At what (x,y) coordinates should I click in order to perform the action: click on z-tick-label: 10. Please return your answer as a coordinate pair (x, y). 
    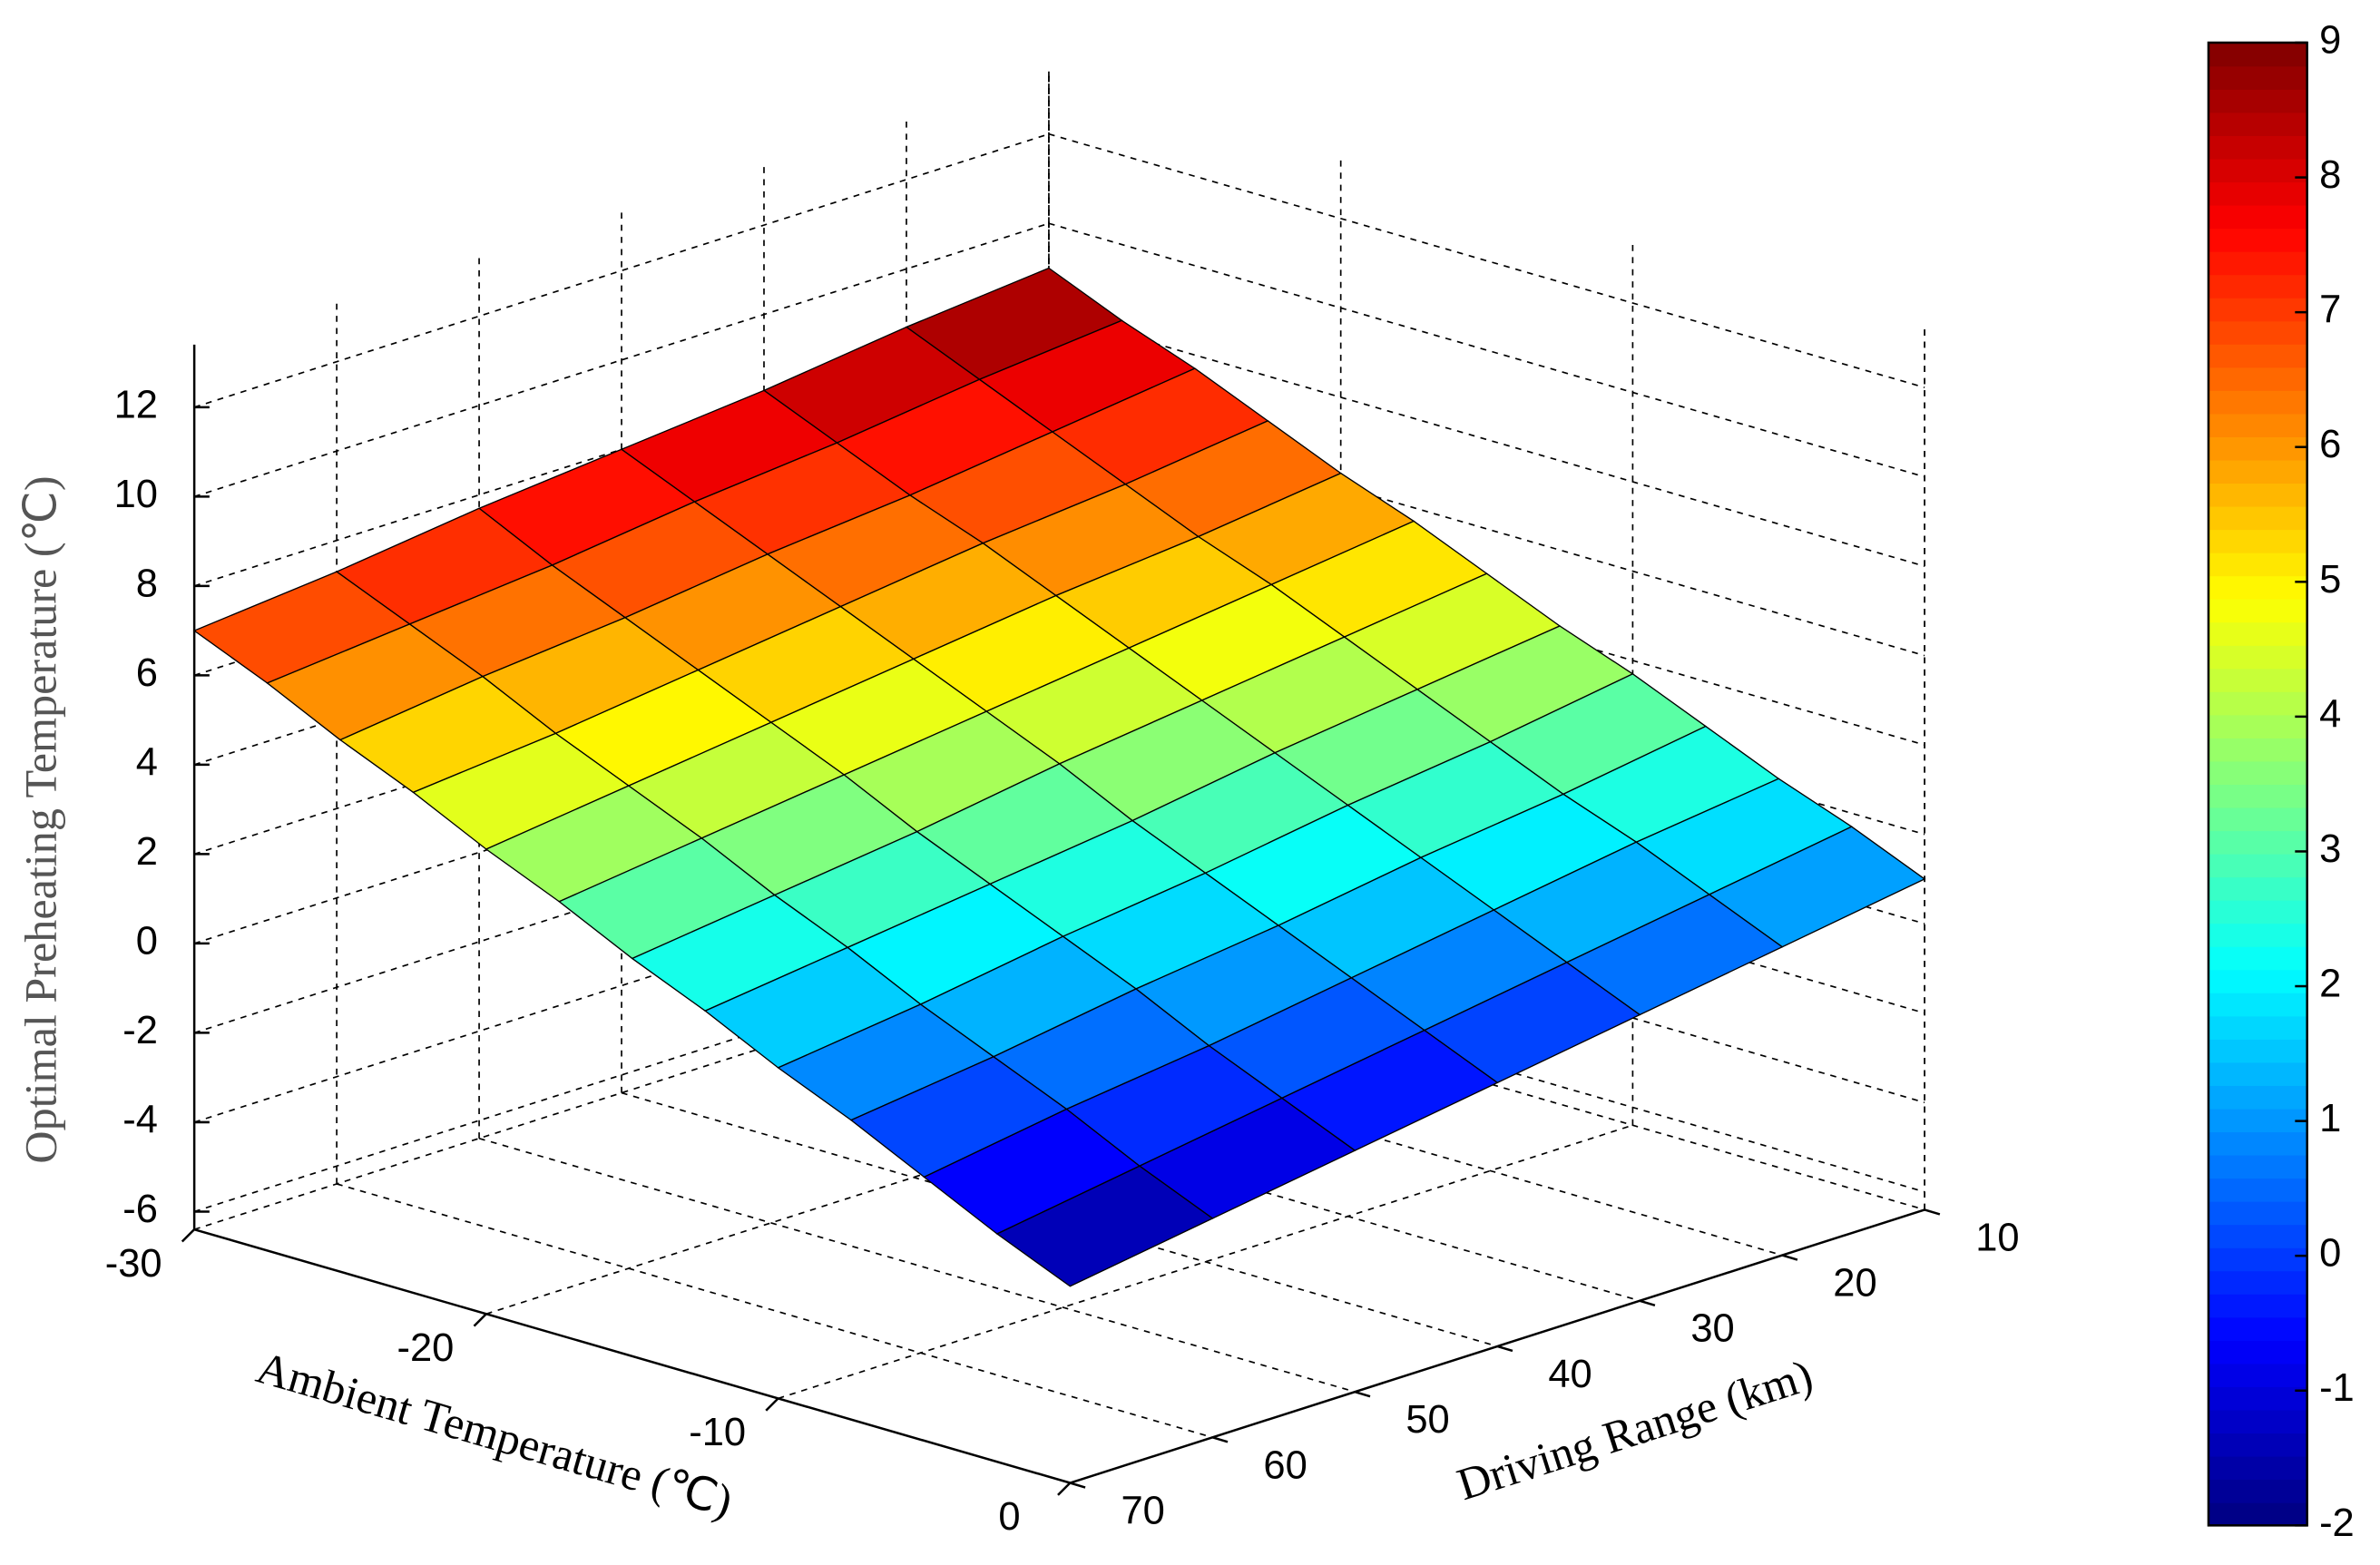
    Looking at the image, I should click on (136, 494).